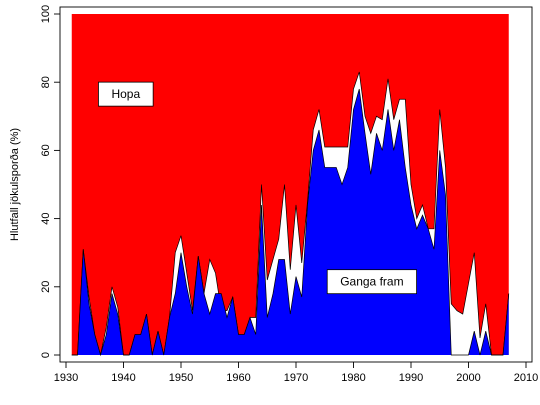 The height and width of the screenshot is (405, 540). I want to click on x-tick-label: 1980, so click(353, 378).